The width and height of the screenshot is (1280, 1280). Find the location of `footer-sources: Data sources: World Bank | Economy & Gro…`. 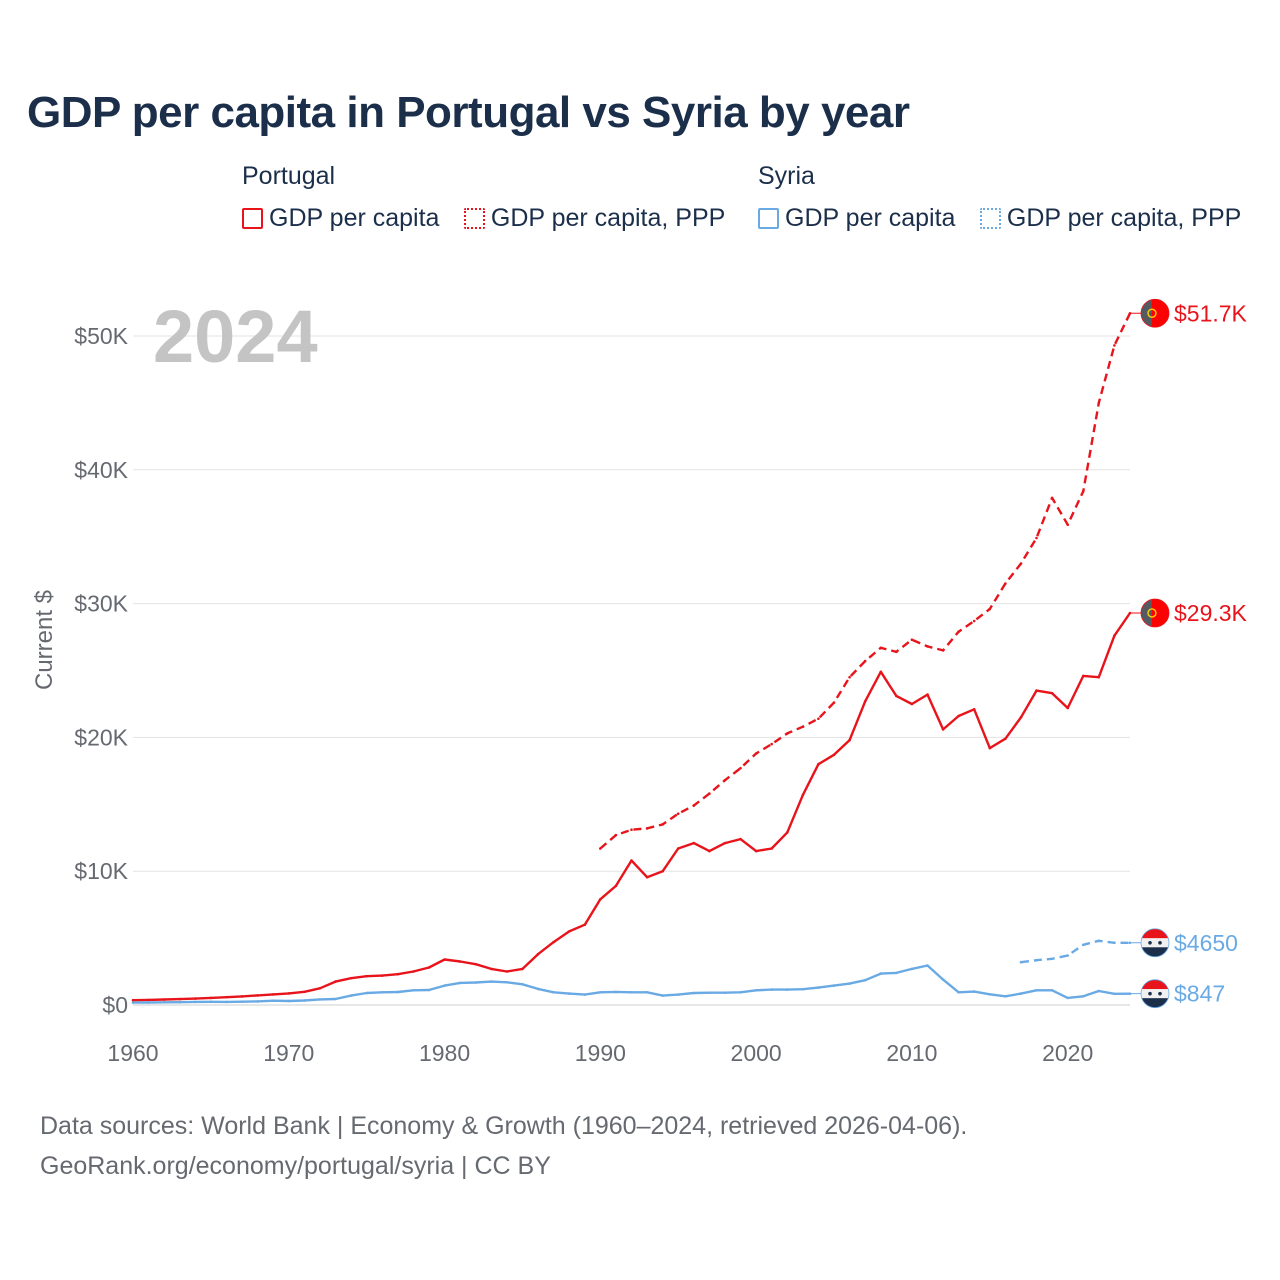

footer-sources: Data sources: World Bank | Economy & Gro… is located at coordinates (504, 1126).